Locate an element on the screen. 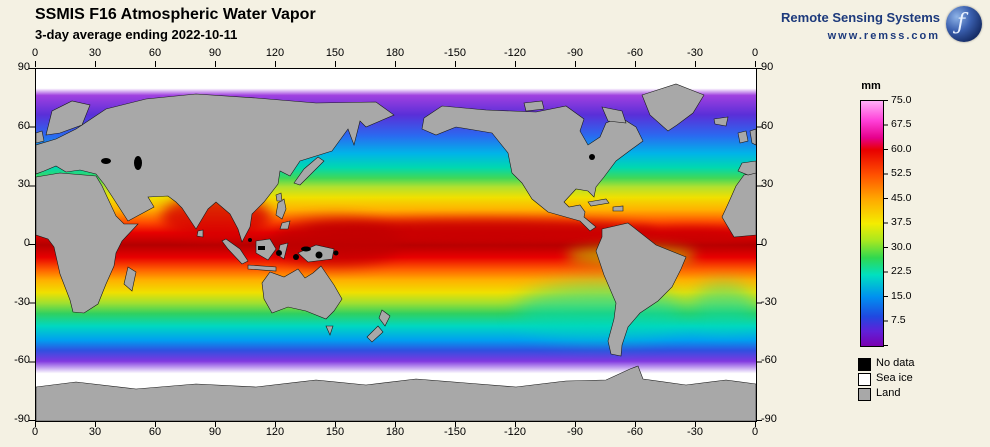 This screenshot has height=447, width=990. colorbar-tick-label: 75.0 is located at coordinates (901, 100).